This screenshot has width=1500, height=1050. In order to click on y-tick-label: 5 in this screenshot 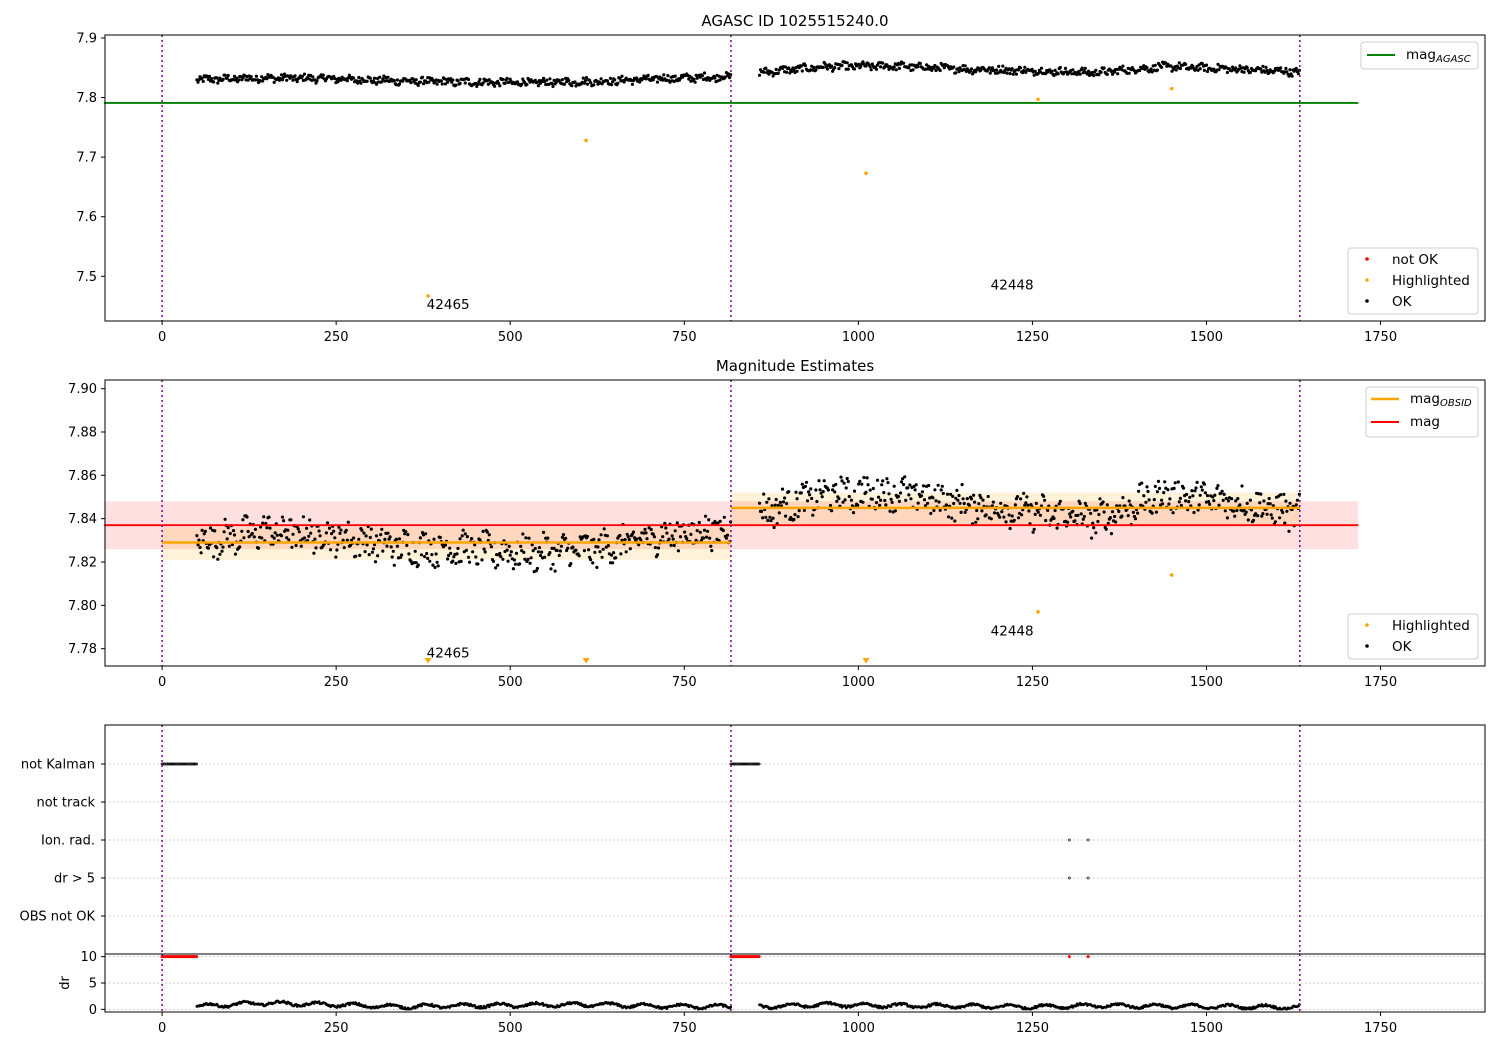, I will do `click(93, 984)`.